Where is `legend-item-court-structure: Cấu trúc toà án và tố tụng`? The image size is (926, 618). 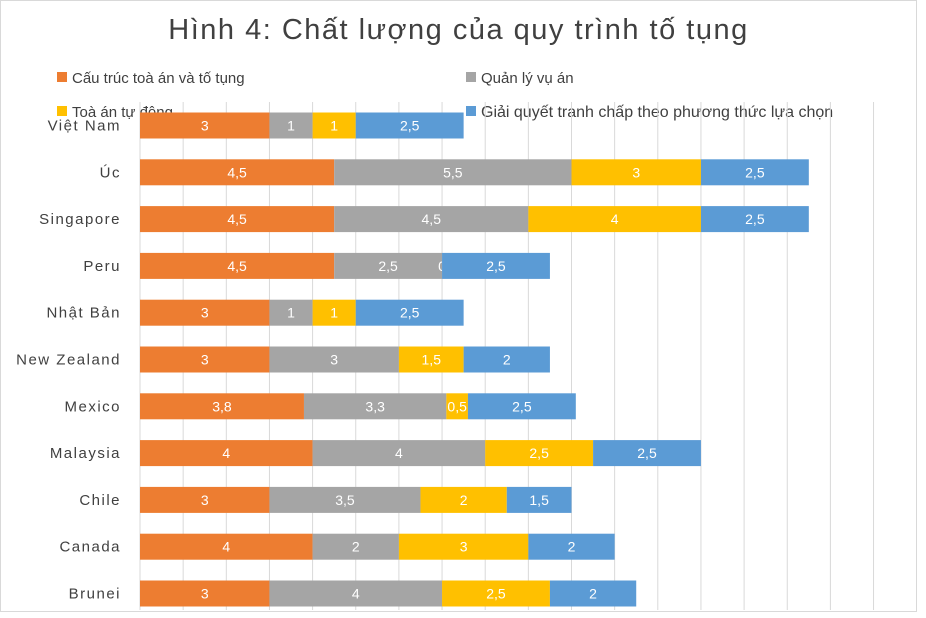 legend-item-court-structure: Cấu trúc toà án và tố tụng is located at coordinates (151, 78).